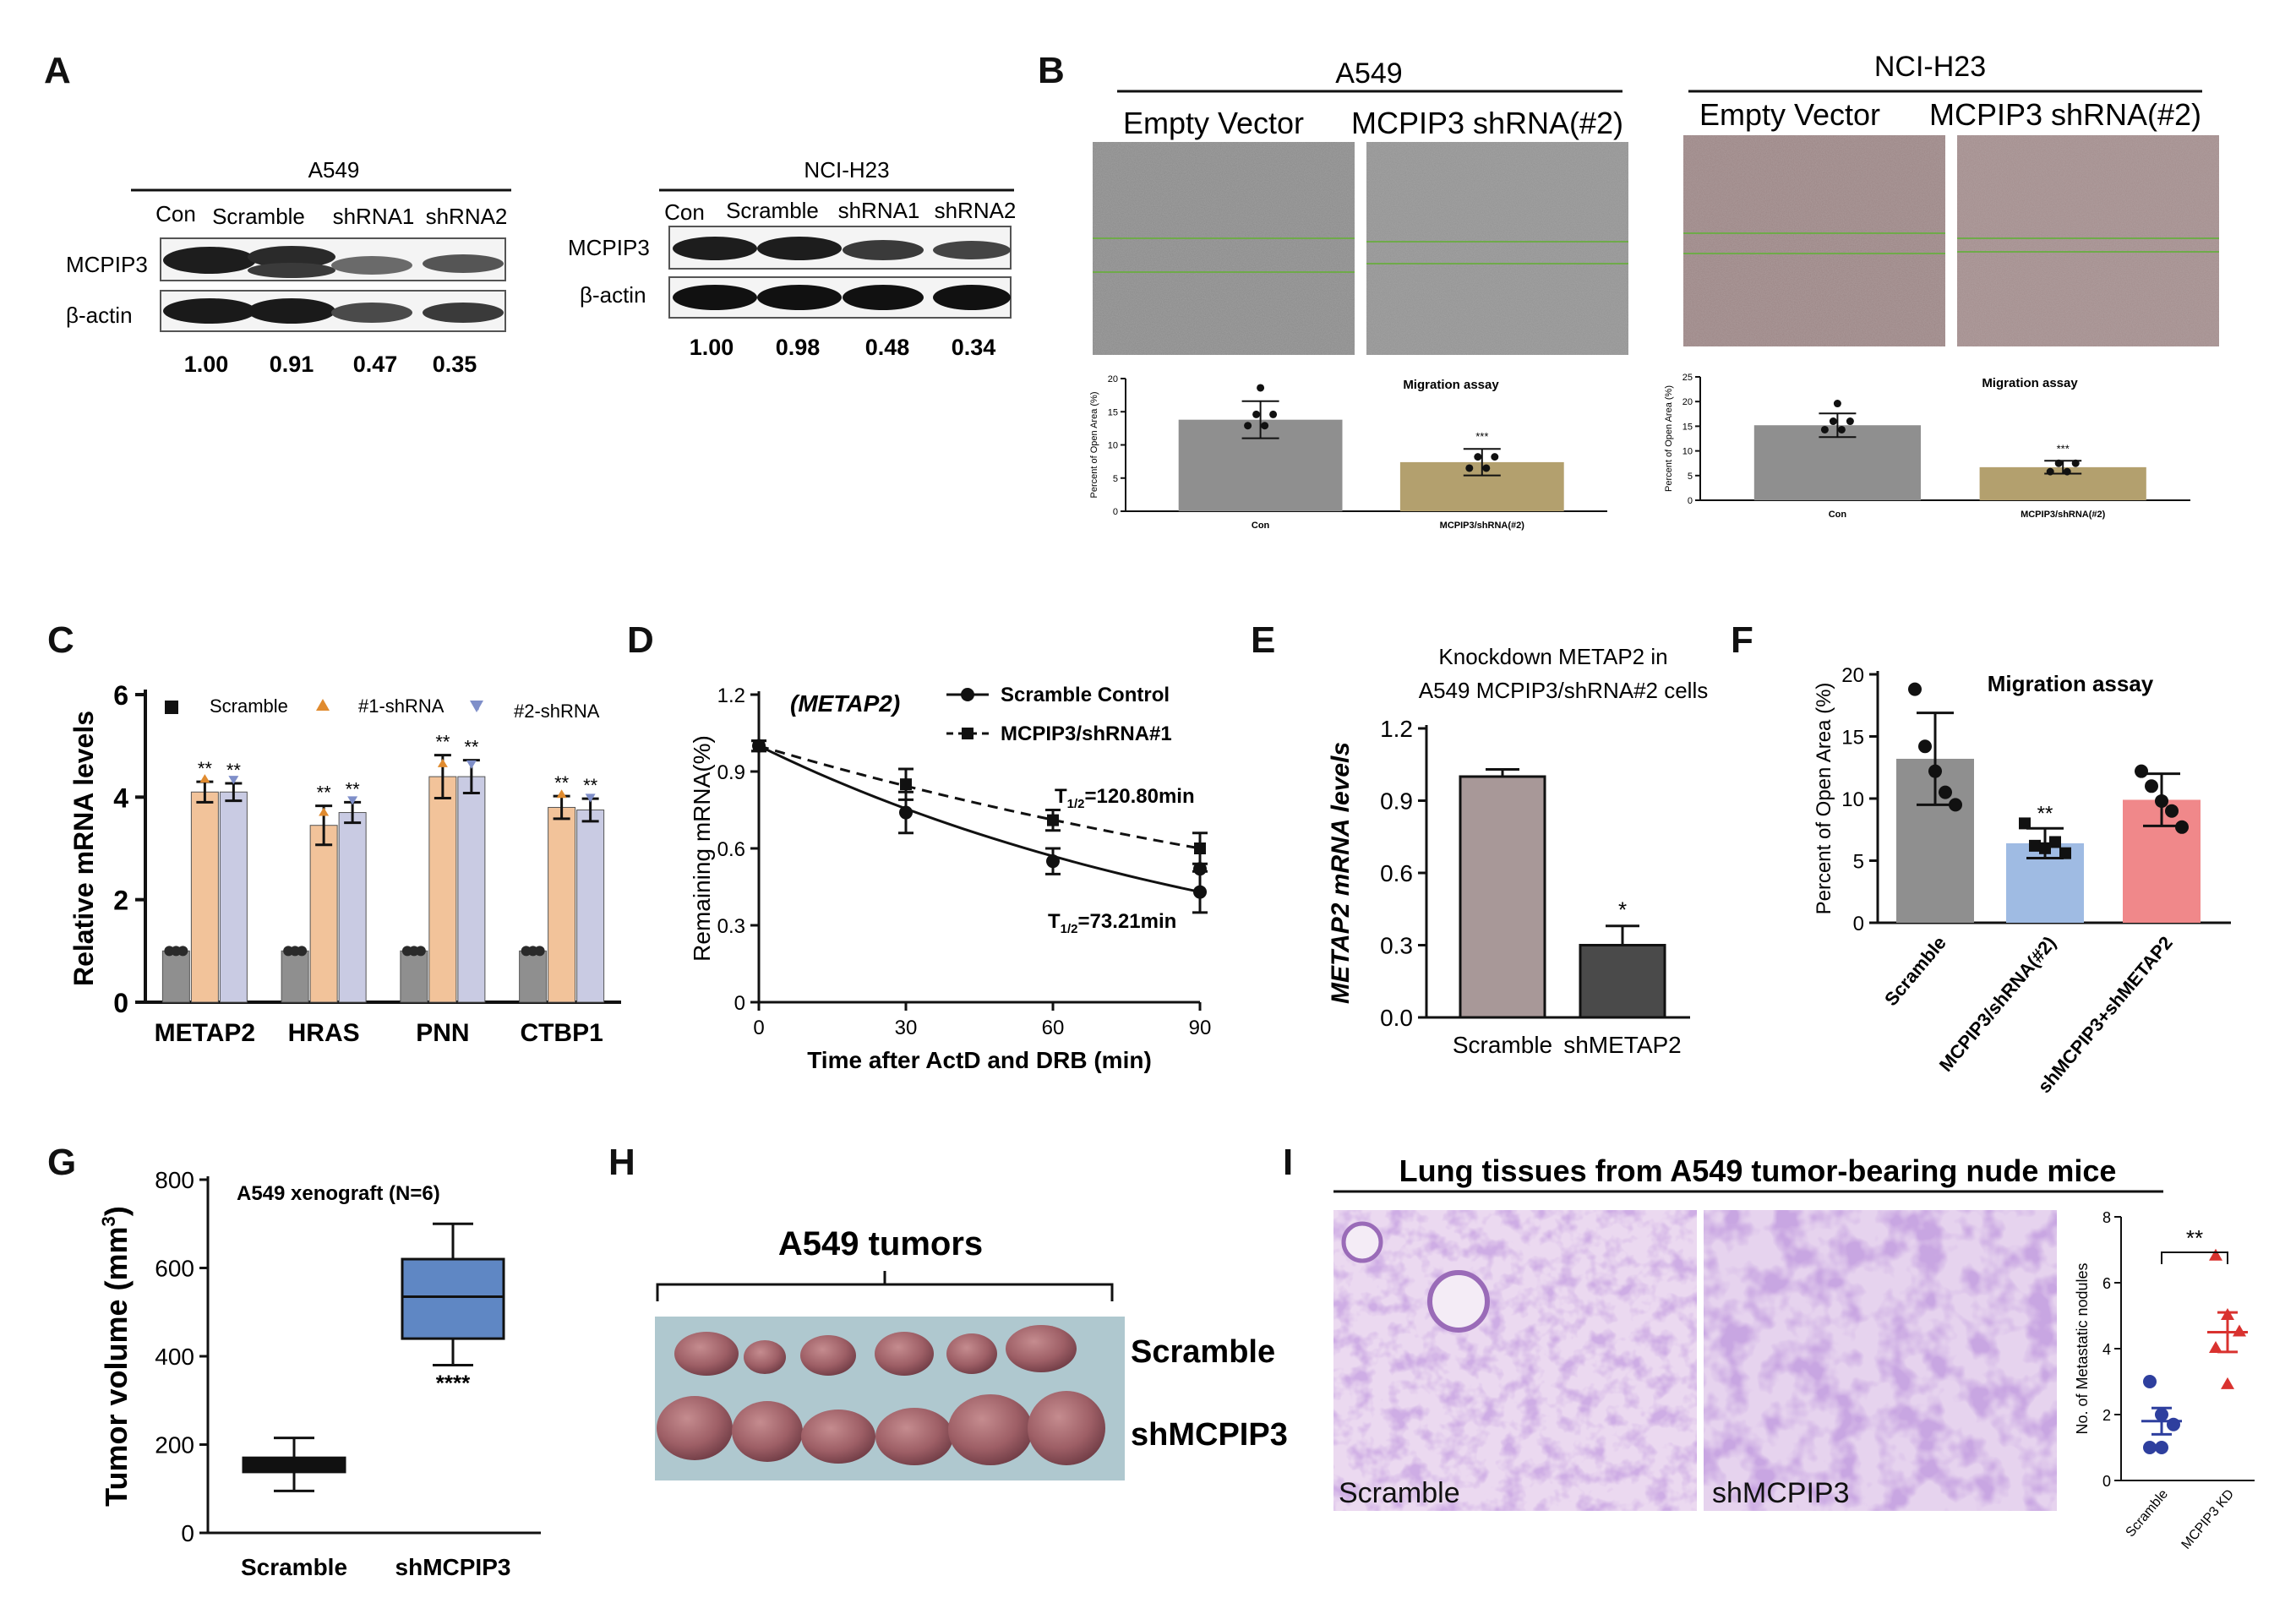  I want to click on blot2-lane-label: Con, so click(684, 212).